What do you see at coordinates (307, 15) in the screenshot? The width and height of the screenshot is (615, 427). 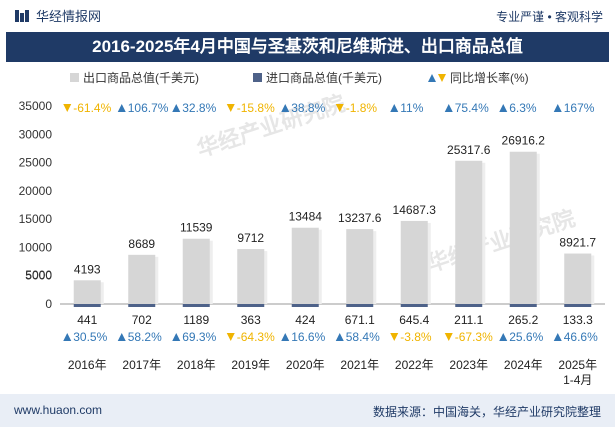 I see `top-bar: 华经情报网 专业严谨 • 客观科学` at bounding box center [307, 15].